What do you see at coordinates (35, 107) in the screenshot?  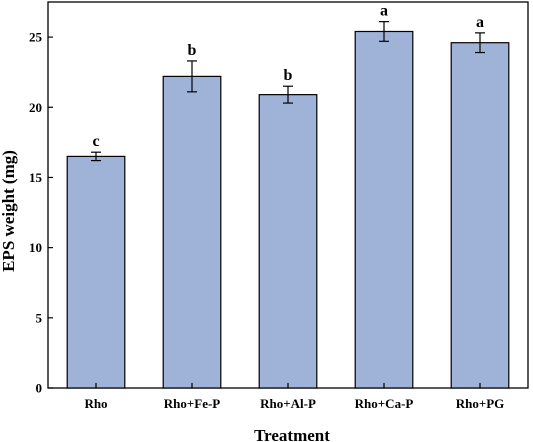 I see `y-tick-label-4: 20` at bounding box center [35, 107].